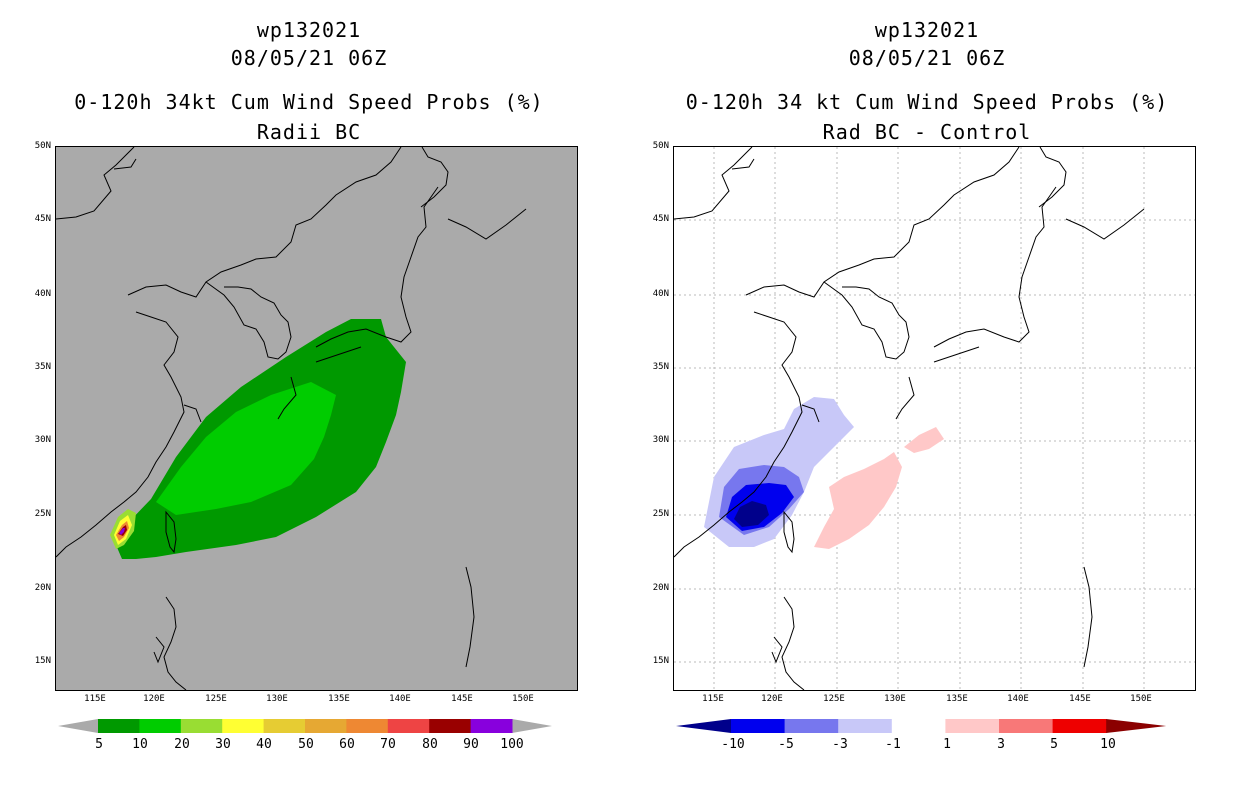 The height and width of the screenshot is (800, 1236). Describe the element at coordinates (733, 744) in the screenshot. I see `colorbar-label: -10` at that location.